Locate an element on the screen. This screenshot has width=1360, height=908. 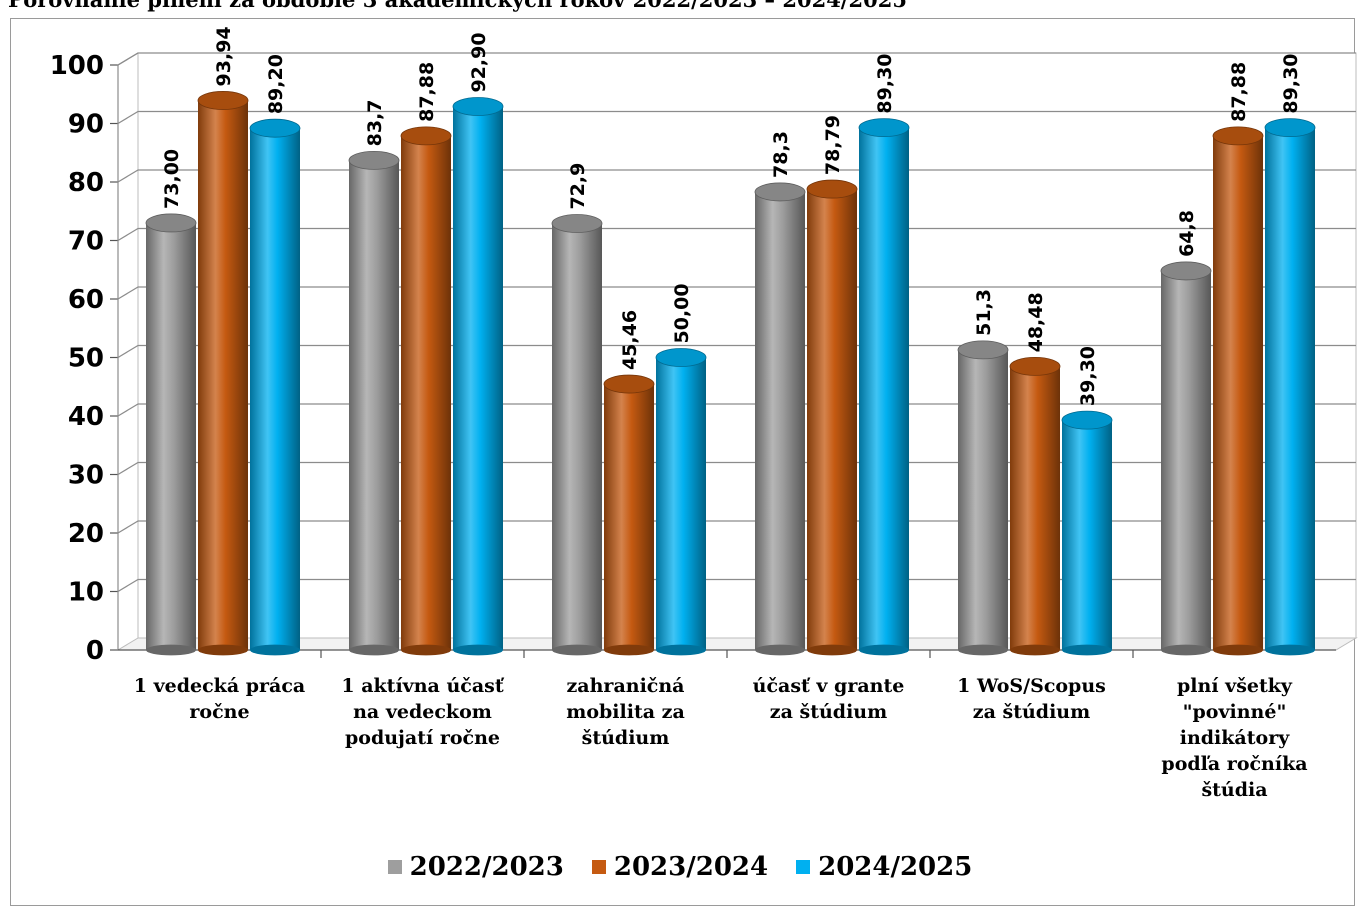
x-category-line: 1 WoS/Scopus is located at coordinates (1031, 686).